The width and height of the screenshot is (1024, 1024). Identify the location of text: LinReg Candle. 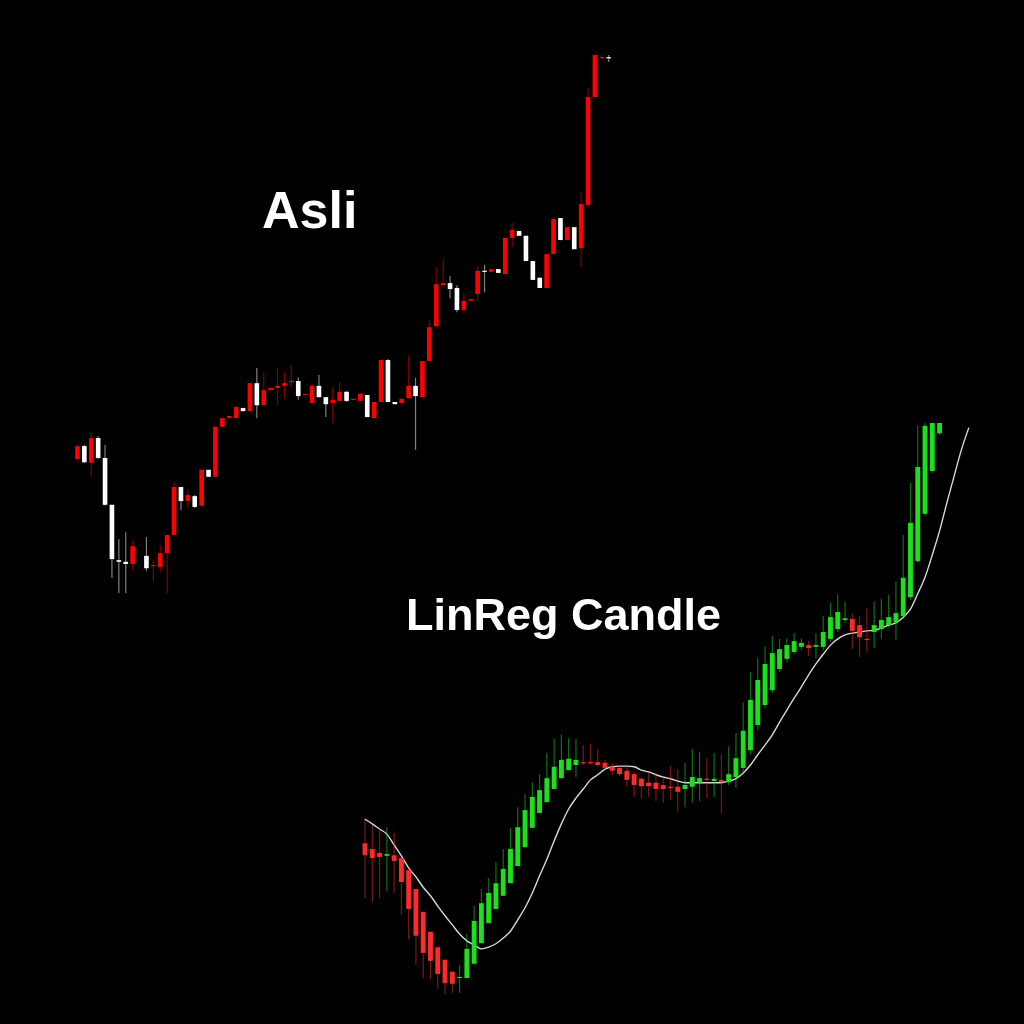
(564, 614).